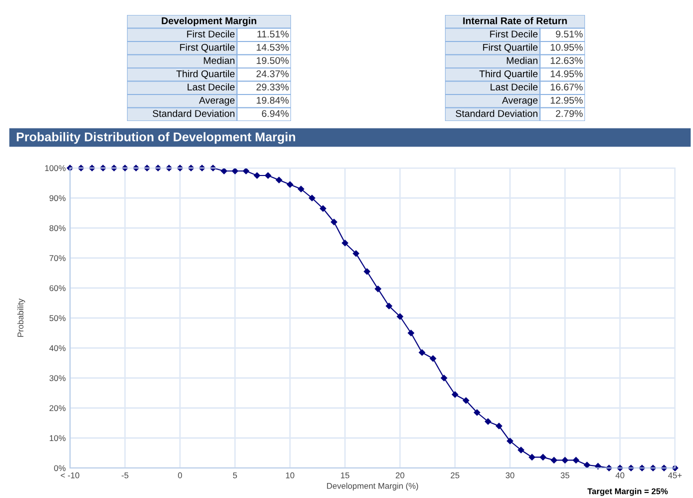 The height and width of the screenshot is (498, 693). Describe the element at coordinates (273, 34) in the screenshot. I see `text: 11.51%` at that location.